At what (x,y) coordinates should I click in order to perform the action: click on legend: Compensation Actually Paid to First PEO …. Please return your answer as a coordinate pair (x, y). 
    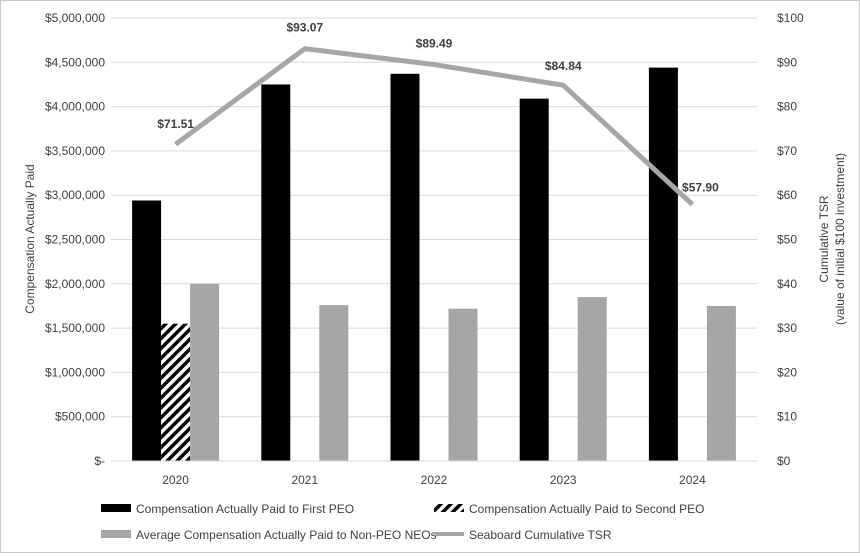
    Looking at the image, I should click on (402, 522).